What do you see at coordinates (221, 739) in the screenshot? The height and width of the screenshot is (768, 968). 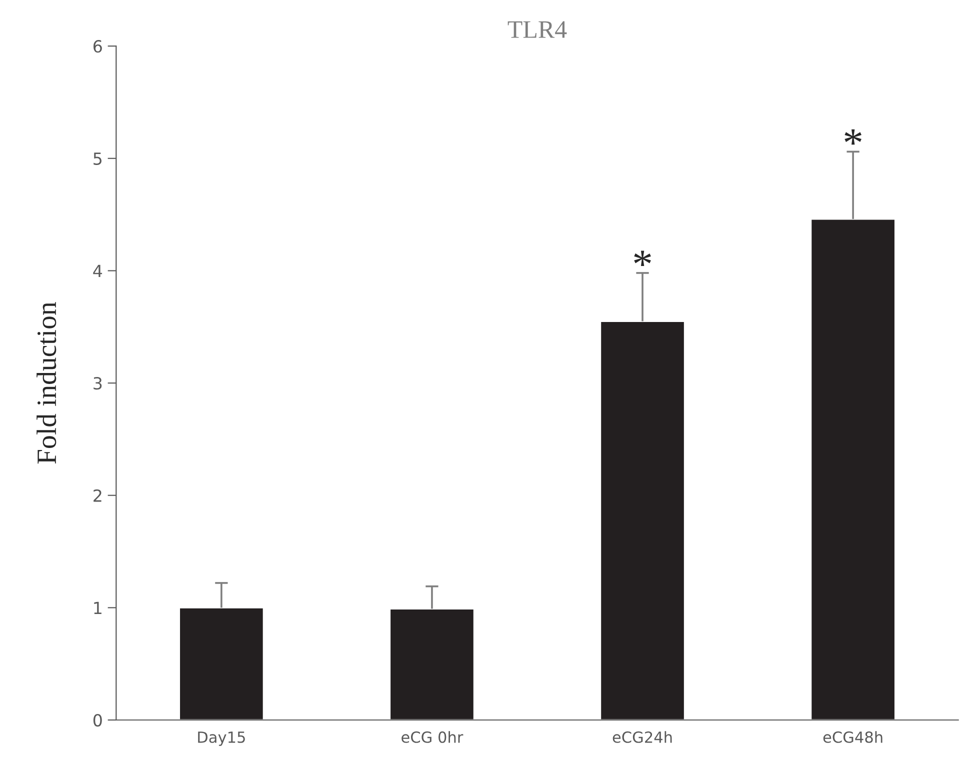 I see `x-tick-label: Day15` at bounding box center [221, 739].